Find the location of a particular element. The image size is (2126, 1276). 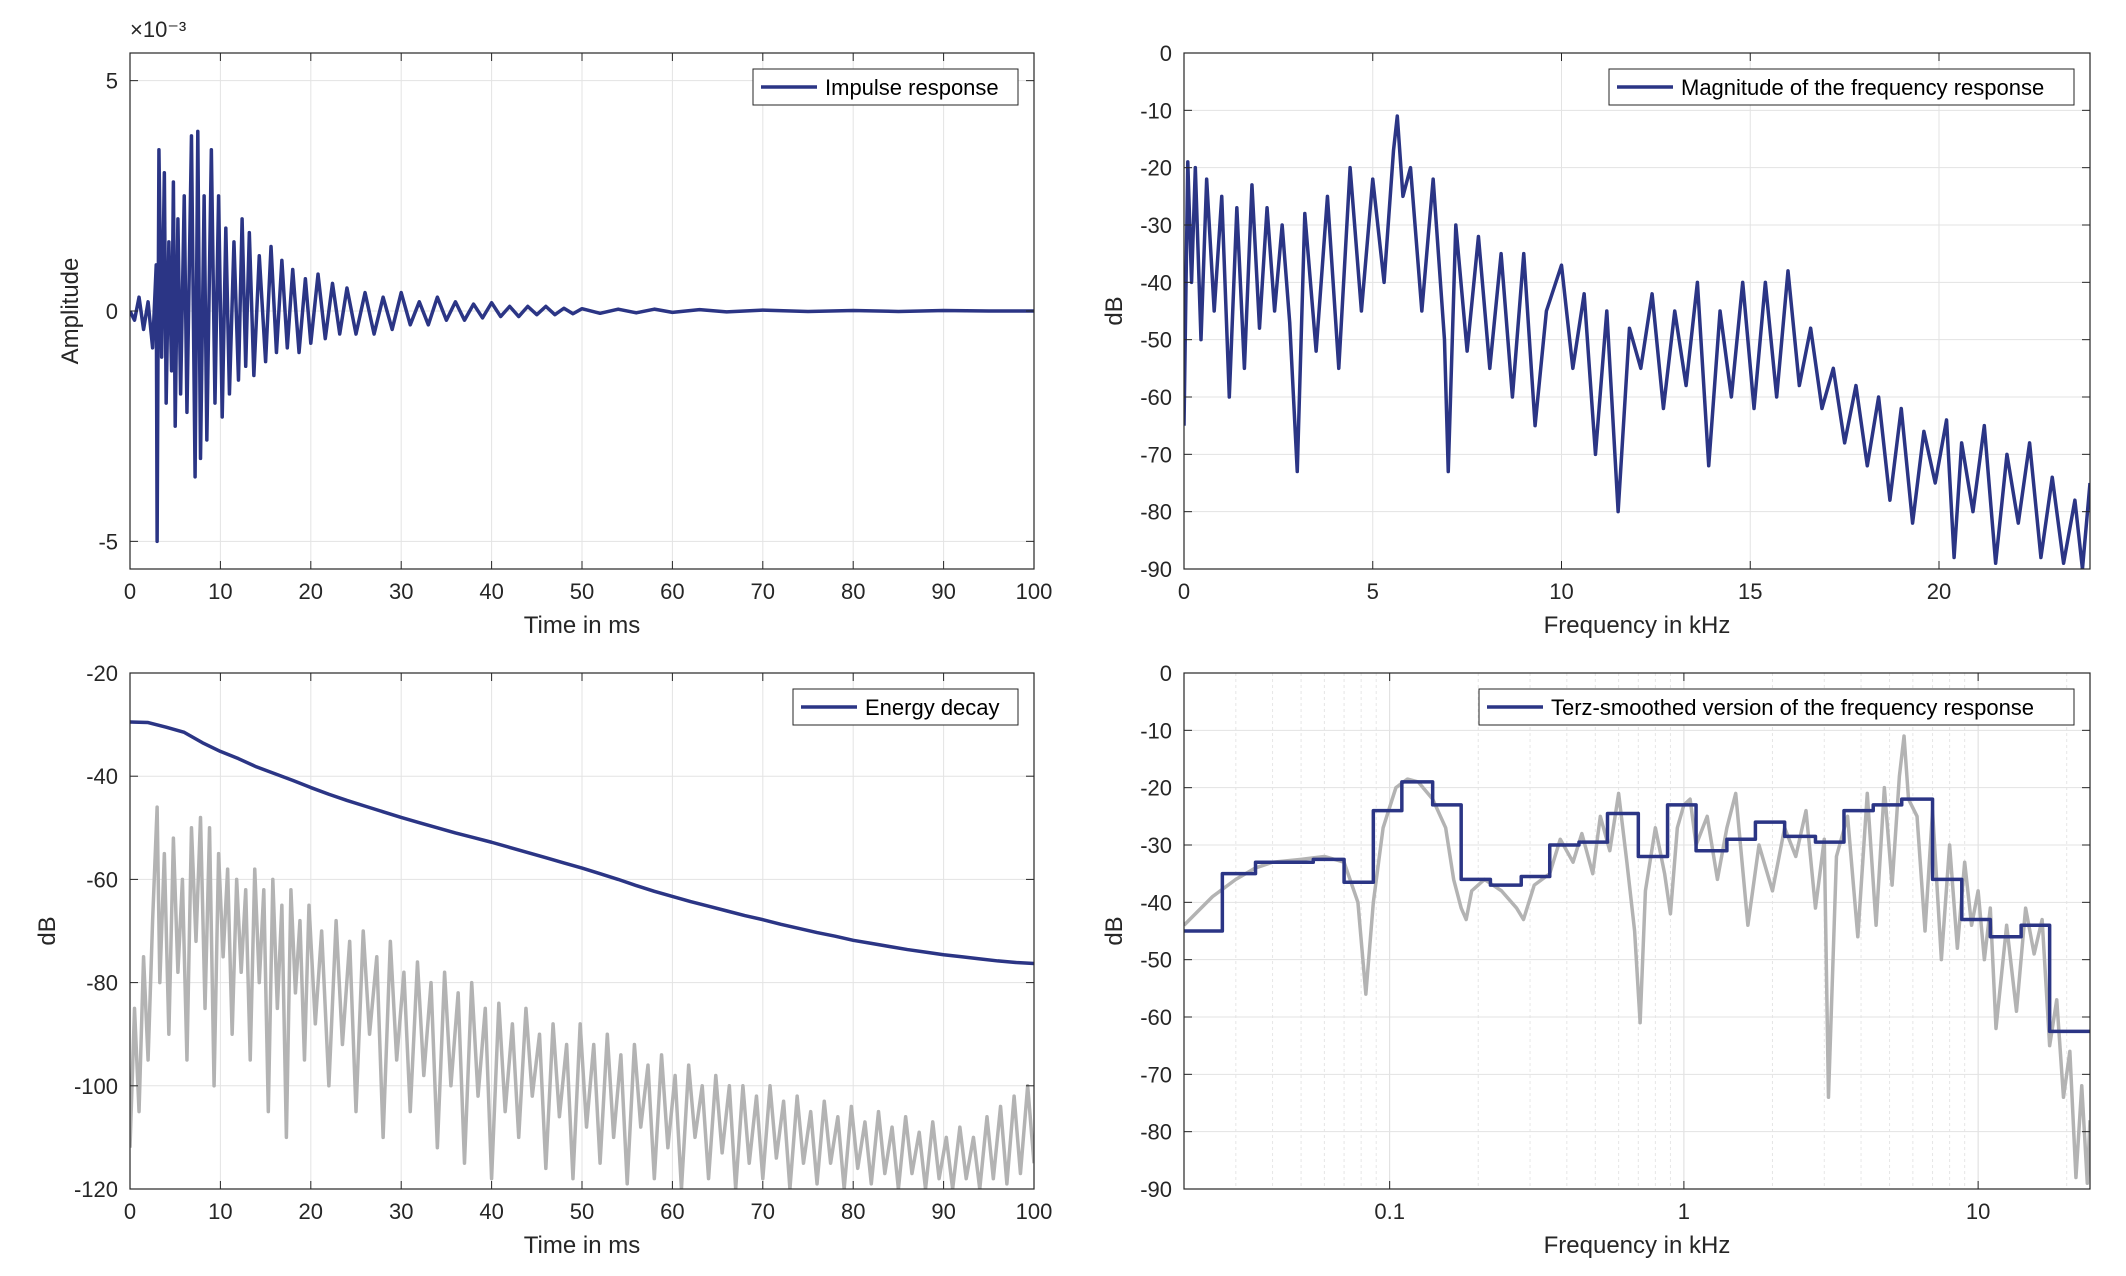

y-axis-label: Amplitude is located at coordinates (70, 311).